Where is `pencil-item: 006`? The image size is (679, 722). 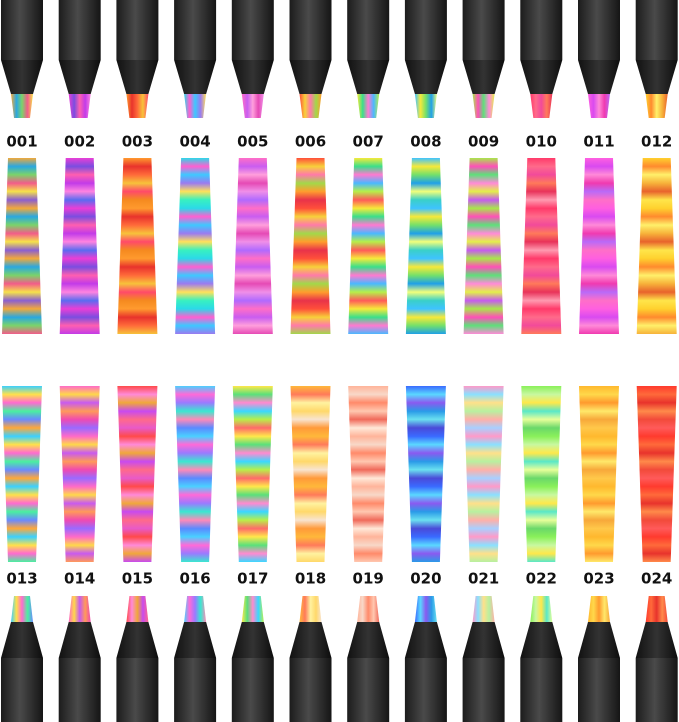 pencil-item: 006 is located at coordinates (310, 167).